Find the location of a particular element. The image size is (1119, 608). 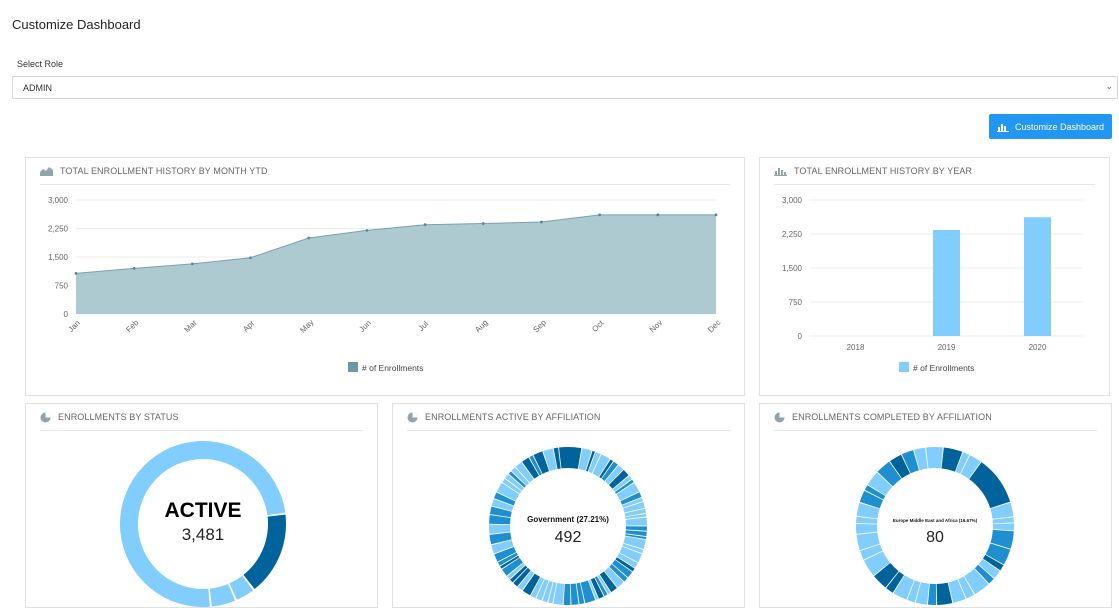

y-tick-label: 750 is located at coordinates (796, 302).